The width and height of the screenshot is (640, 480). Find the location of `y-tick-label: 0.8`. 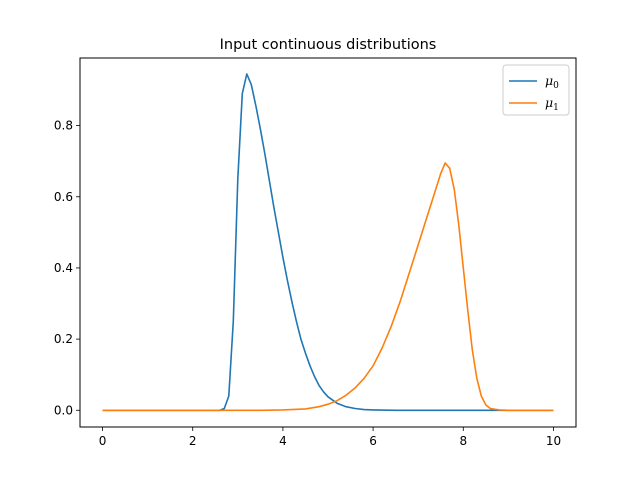

y-tick-label: 0.8 is located at coordinates (63, 126).